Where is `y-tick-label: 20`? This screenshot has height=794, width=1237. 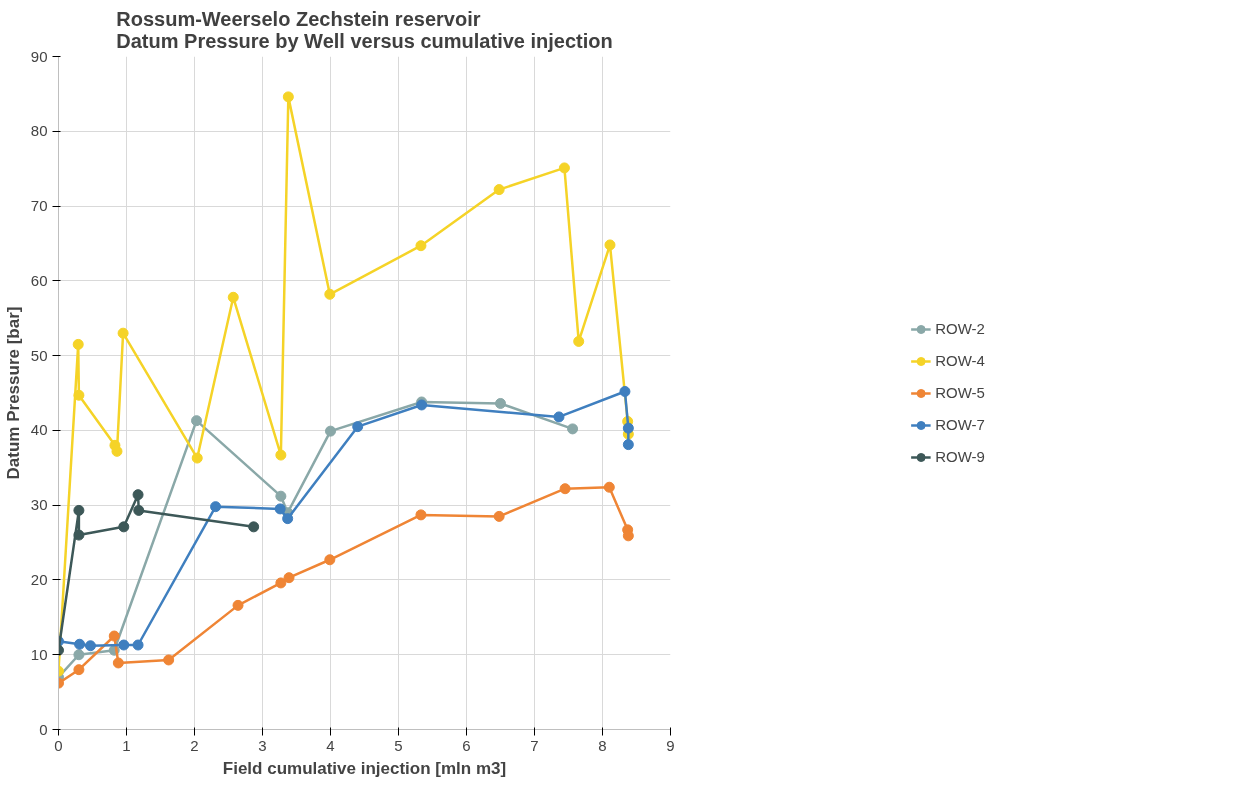 y-tick-label: 20 is located at coordinates (39, 579).